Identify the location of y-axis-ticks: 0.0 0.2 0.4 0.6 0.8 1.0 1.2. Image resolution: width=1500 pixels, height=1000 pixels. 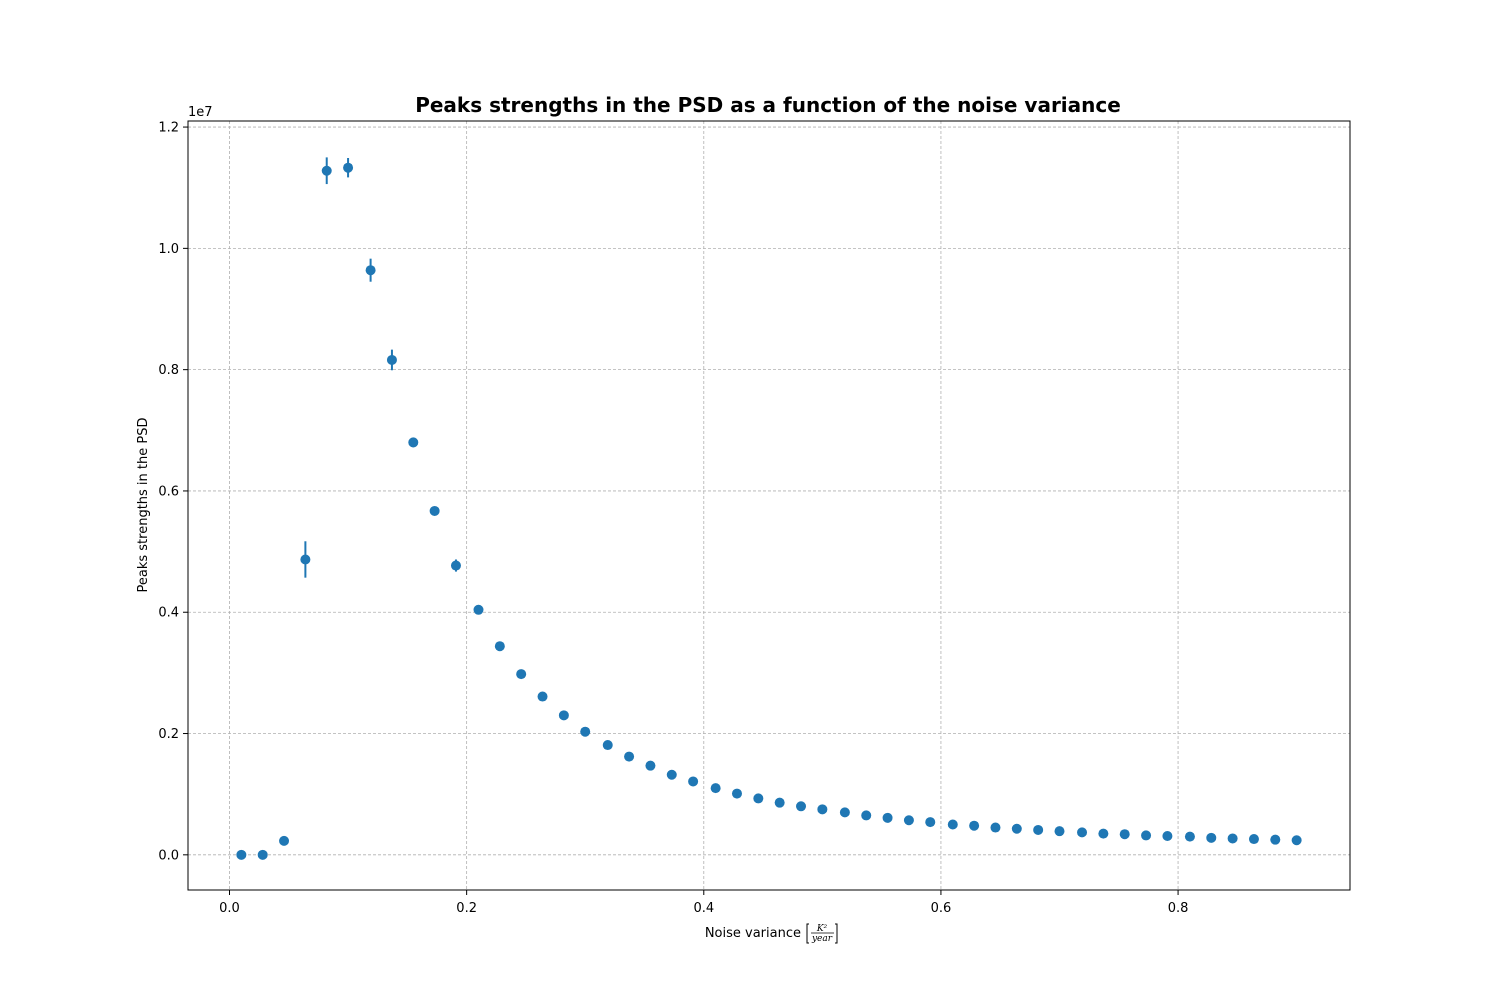
(173, 492).